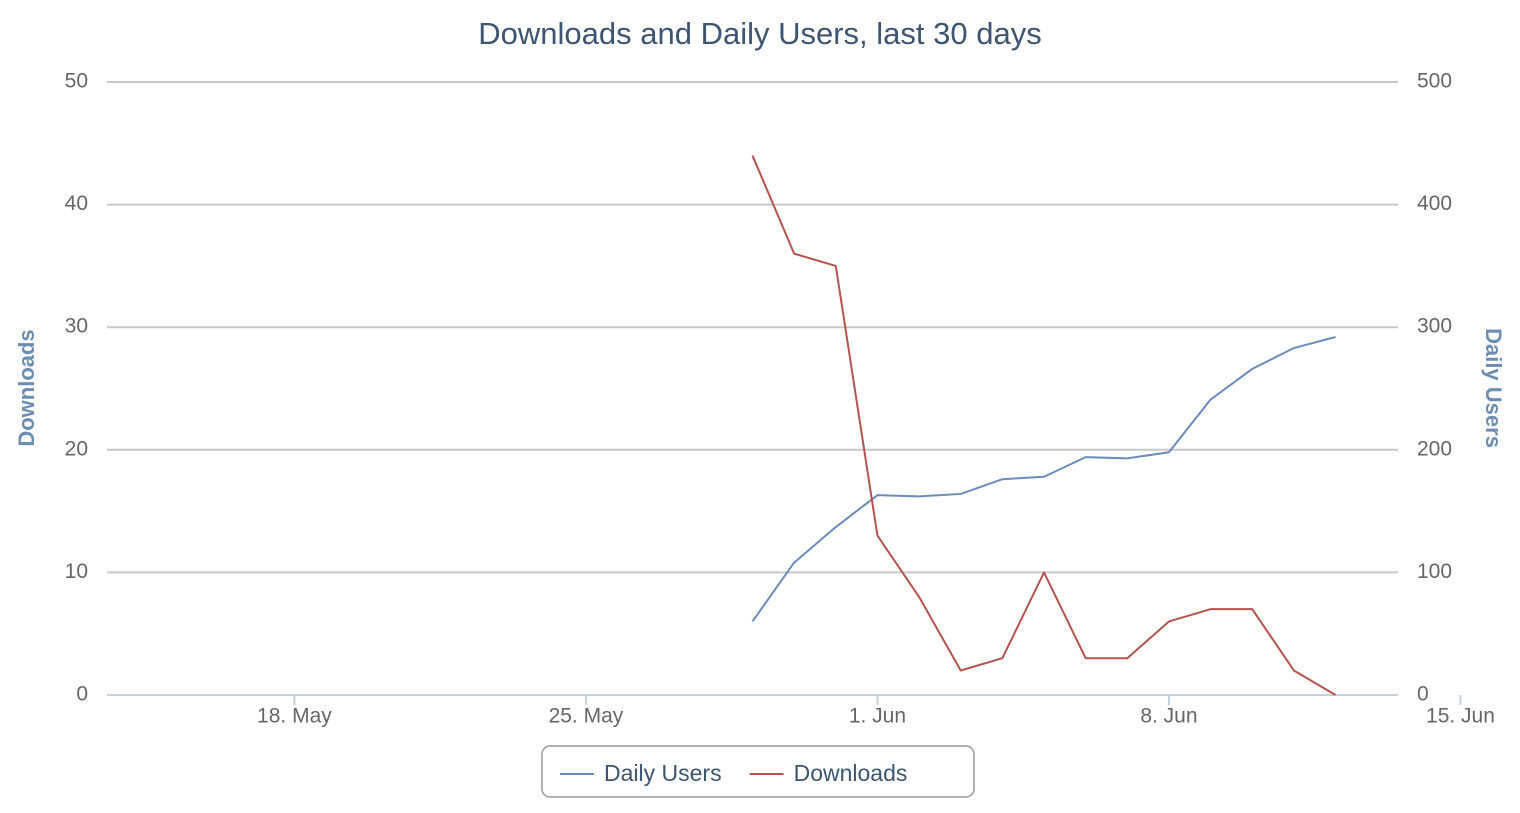 This screenshot has height=813, width=1520. I want to click on x-tick-label: 25. May, so click(586, 716).